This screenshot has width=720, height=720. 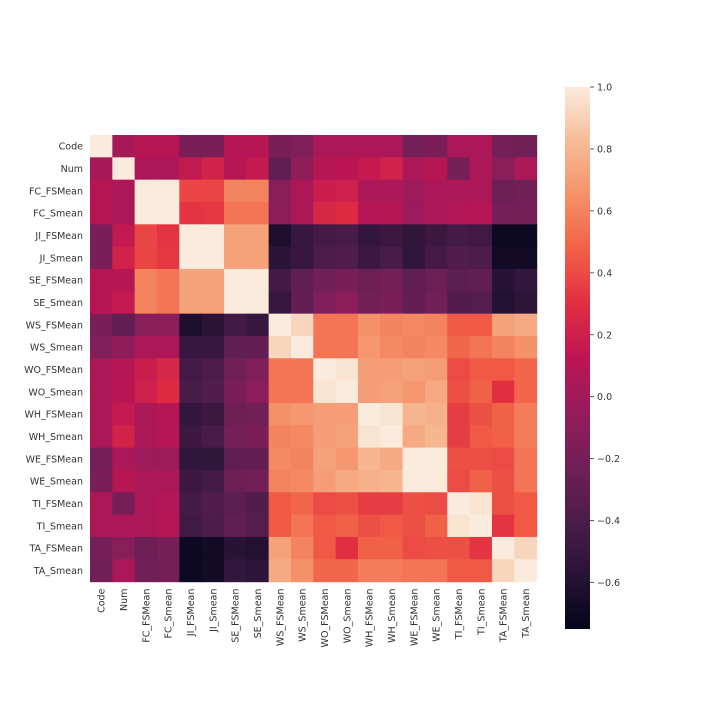 What do you see at coordinates (577, 358) in the screenshot?
I see `colorbar` at bounding box center [577, 358].